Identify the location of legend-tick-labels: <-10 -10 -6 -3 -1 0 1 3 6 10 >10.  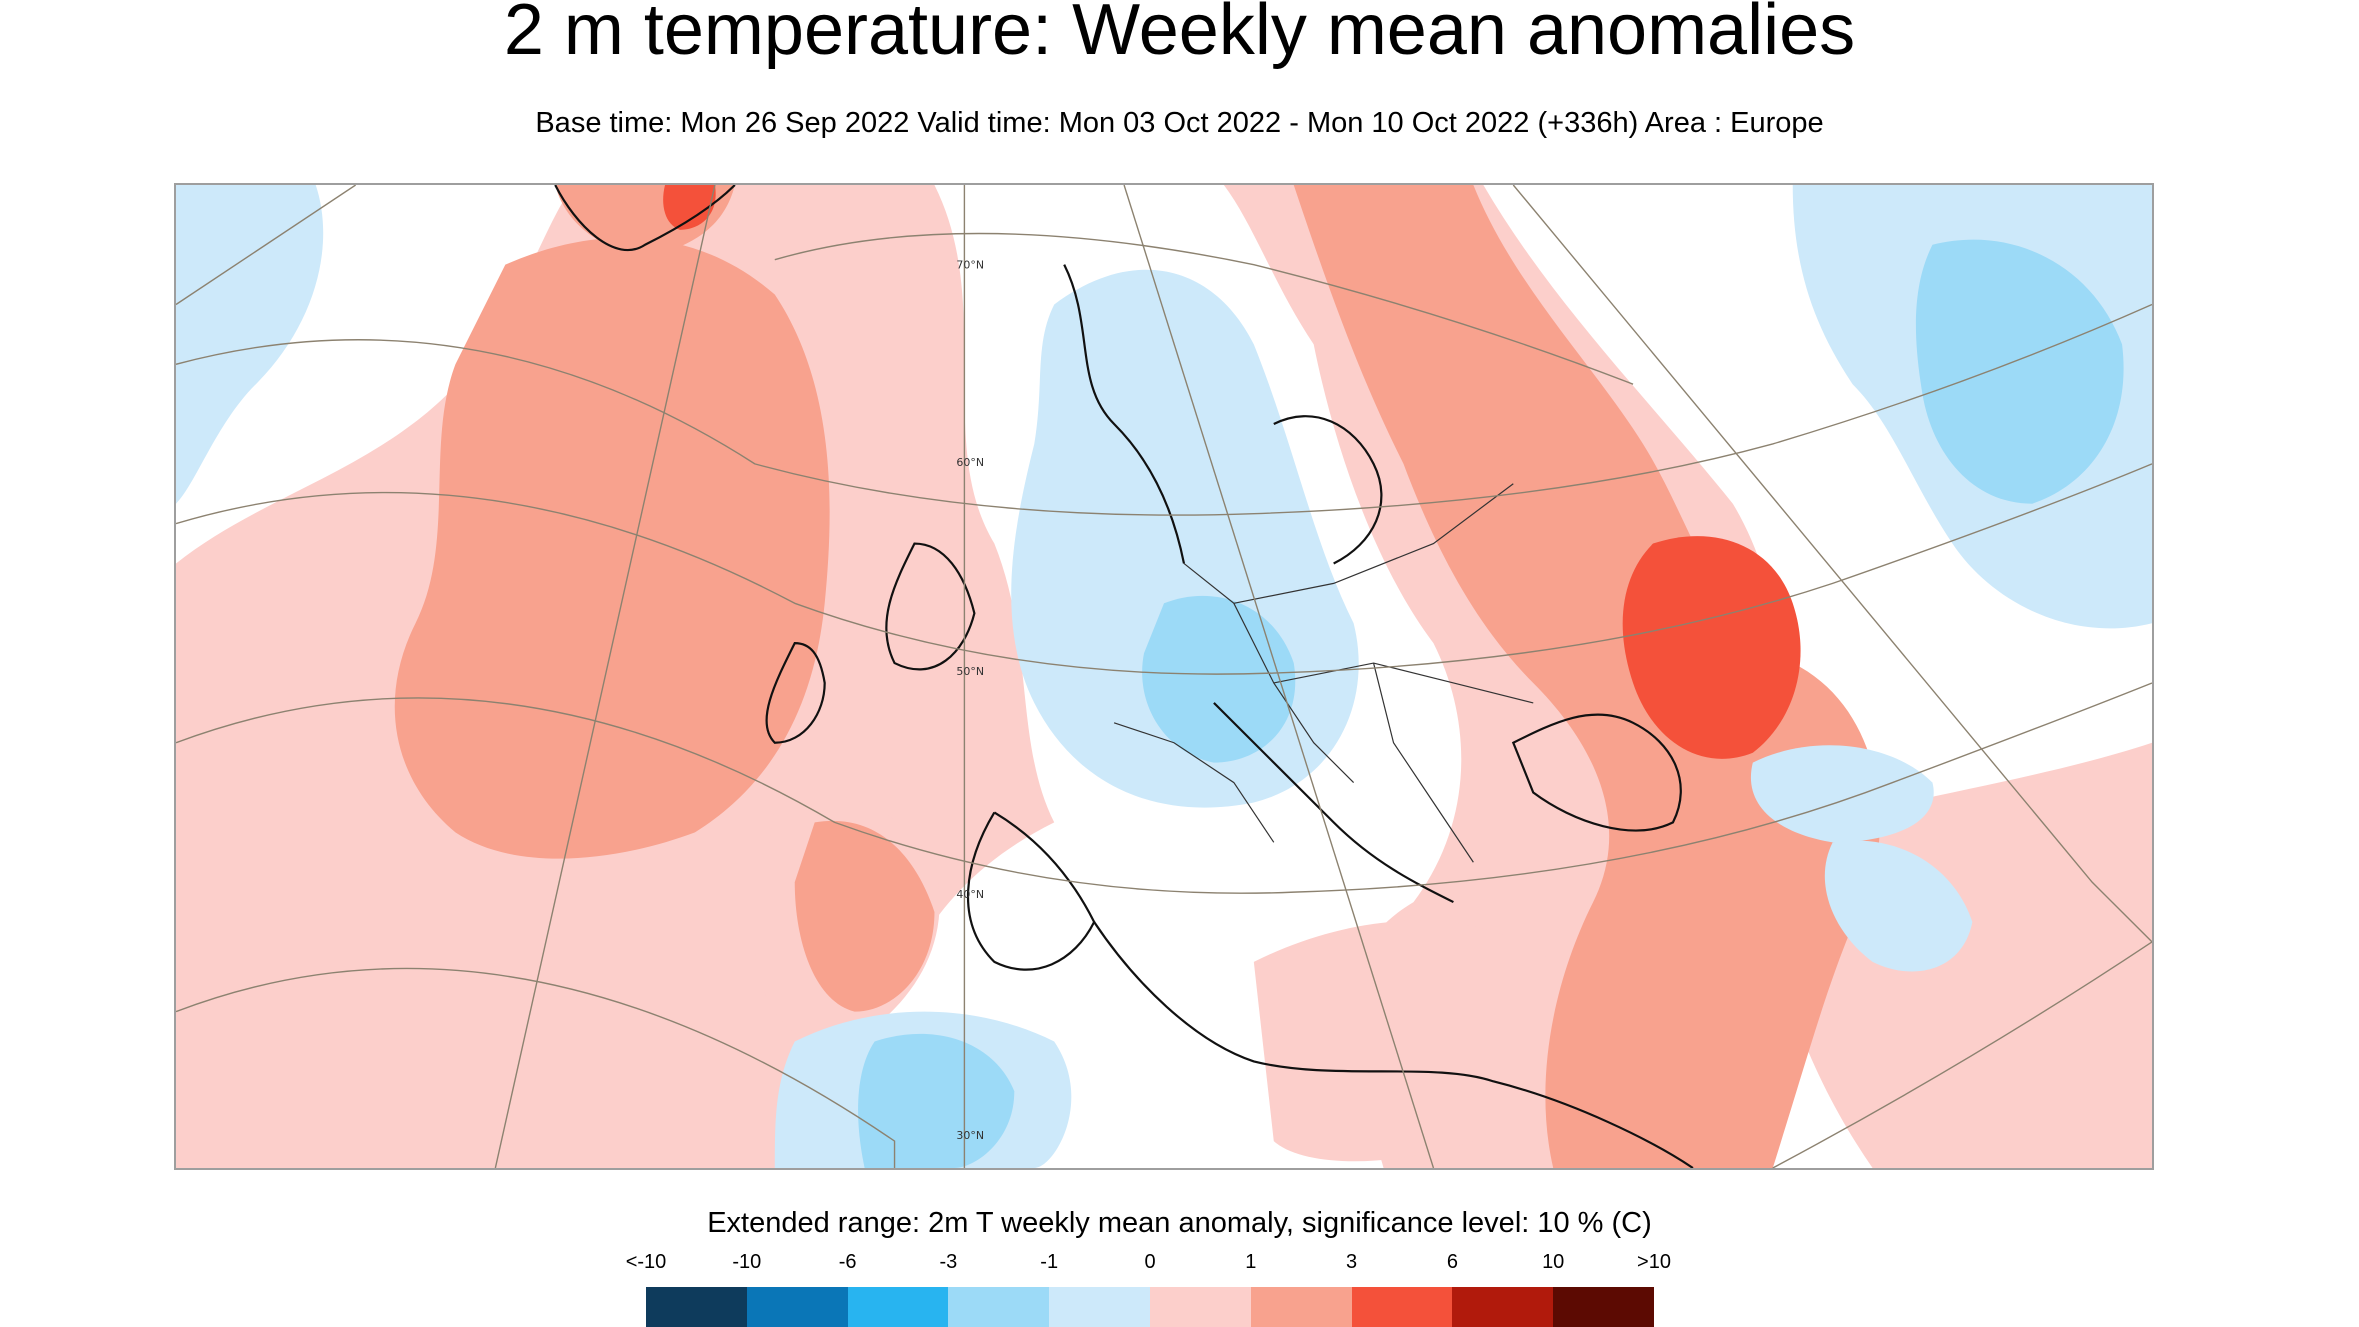
(1148, 1262).